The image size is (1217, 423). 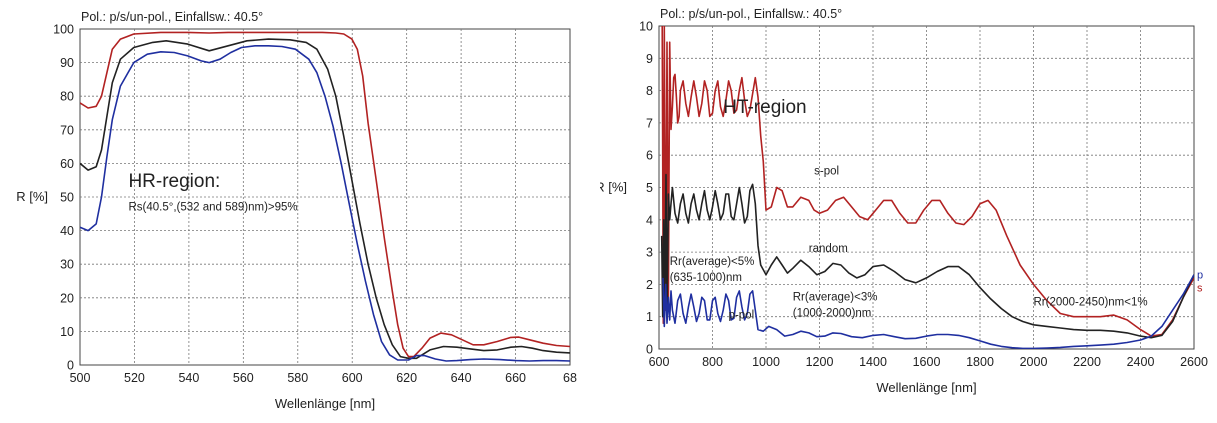 I want to click on x-tick-label: 560, so click(x=243, y=378).